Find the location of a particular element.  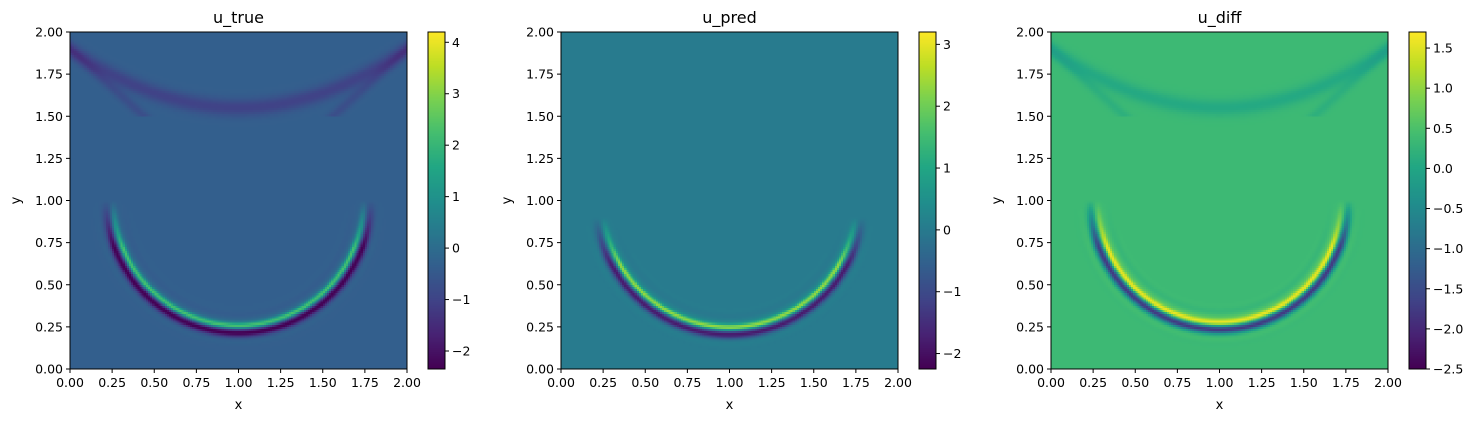

colorbar-tick-label: −2.5 is located at coordinates (1448, 369).